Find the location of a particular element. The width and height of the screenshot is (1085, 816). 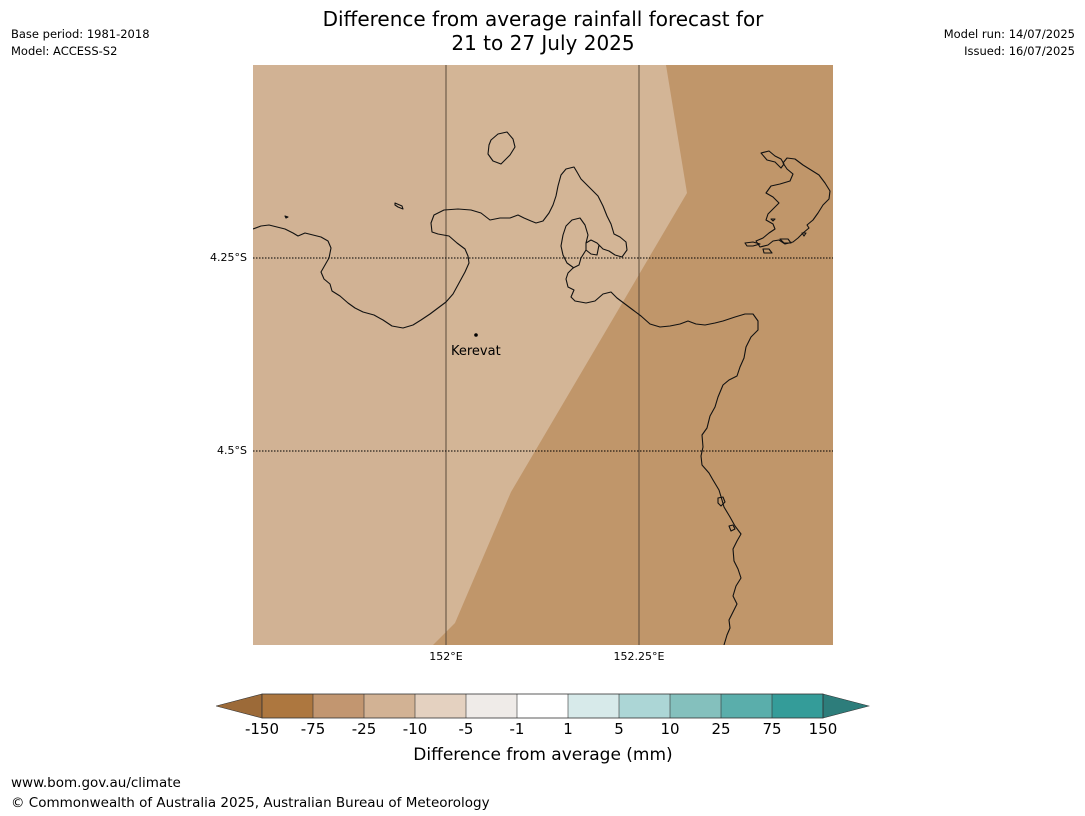

footer-url: www.bom.gov.au/climate is located at coordinates (96, 783).